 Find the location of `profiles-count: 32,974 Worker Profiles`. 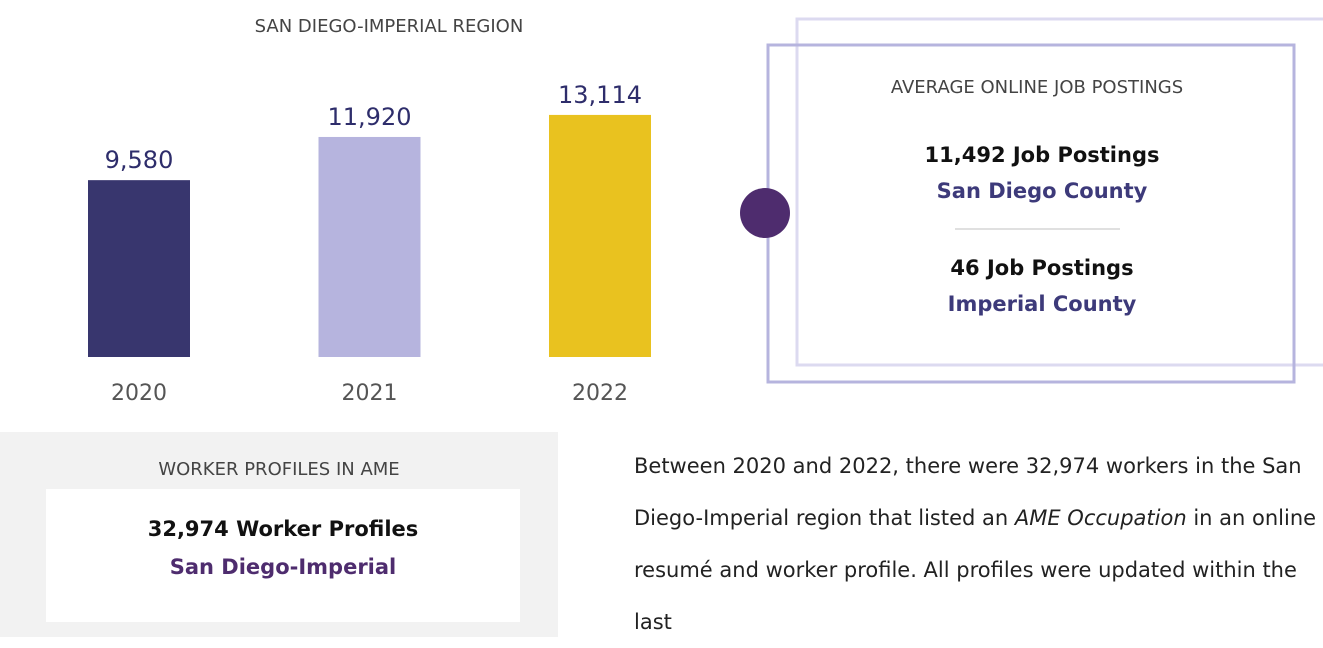

profiles-count: 32,974 Worker Profiles is located at coordinates (283, 529).